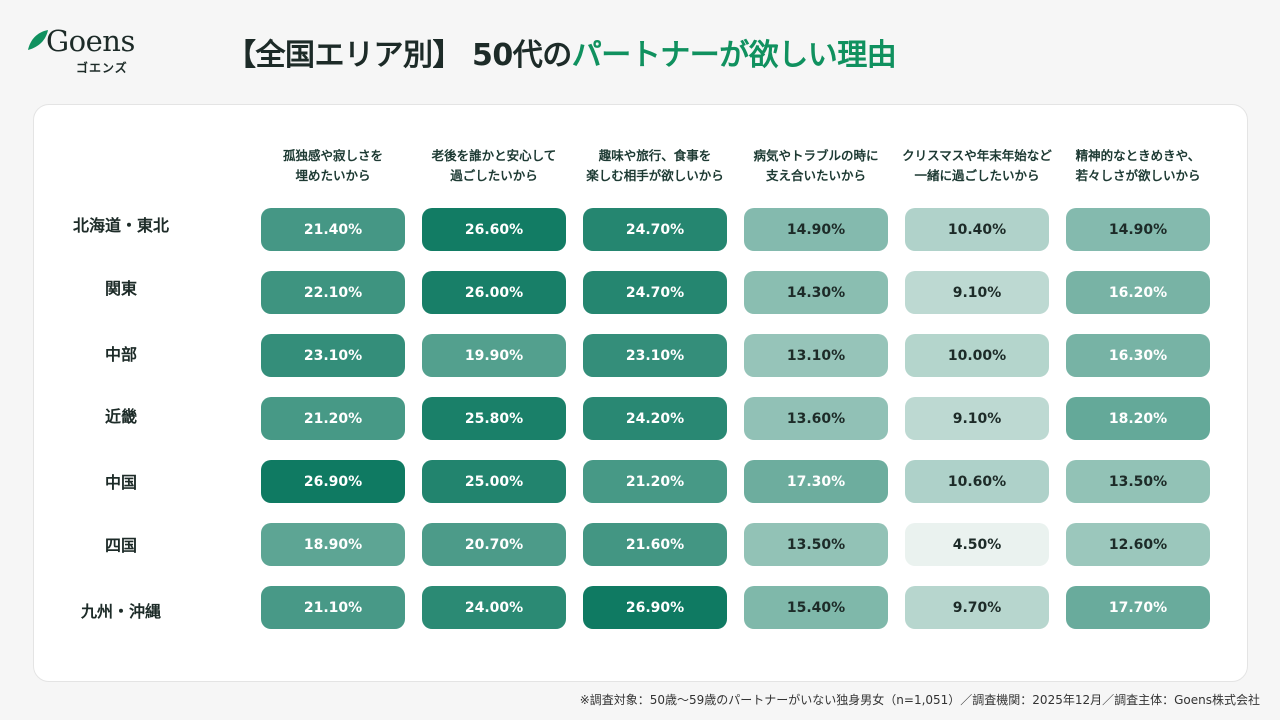  I want to click on heatmap-cell: 19.90%, so click(494, 355).